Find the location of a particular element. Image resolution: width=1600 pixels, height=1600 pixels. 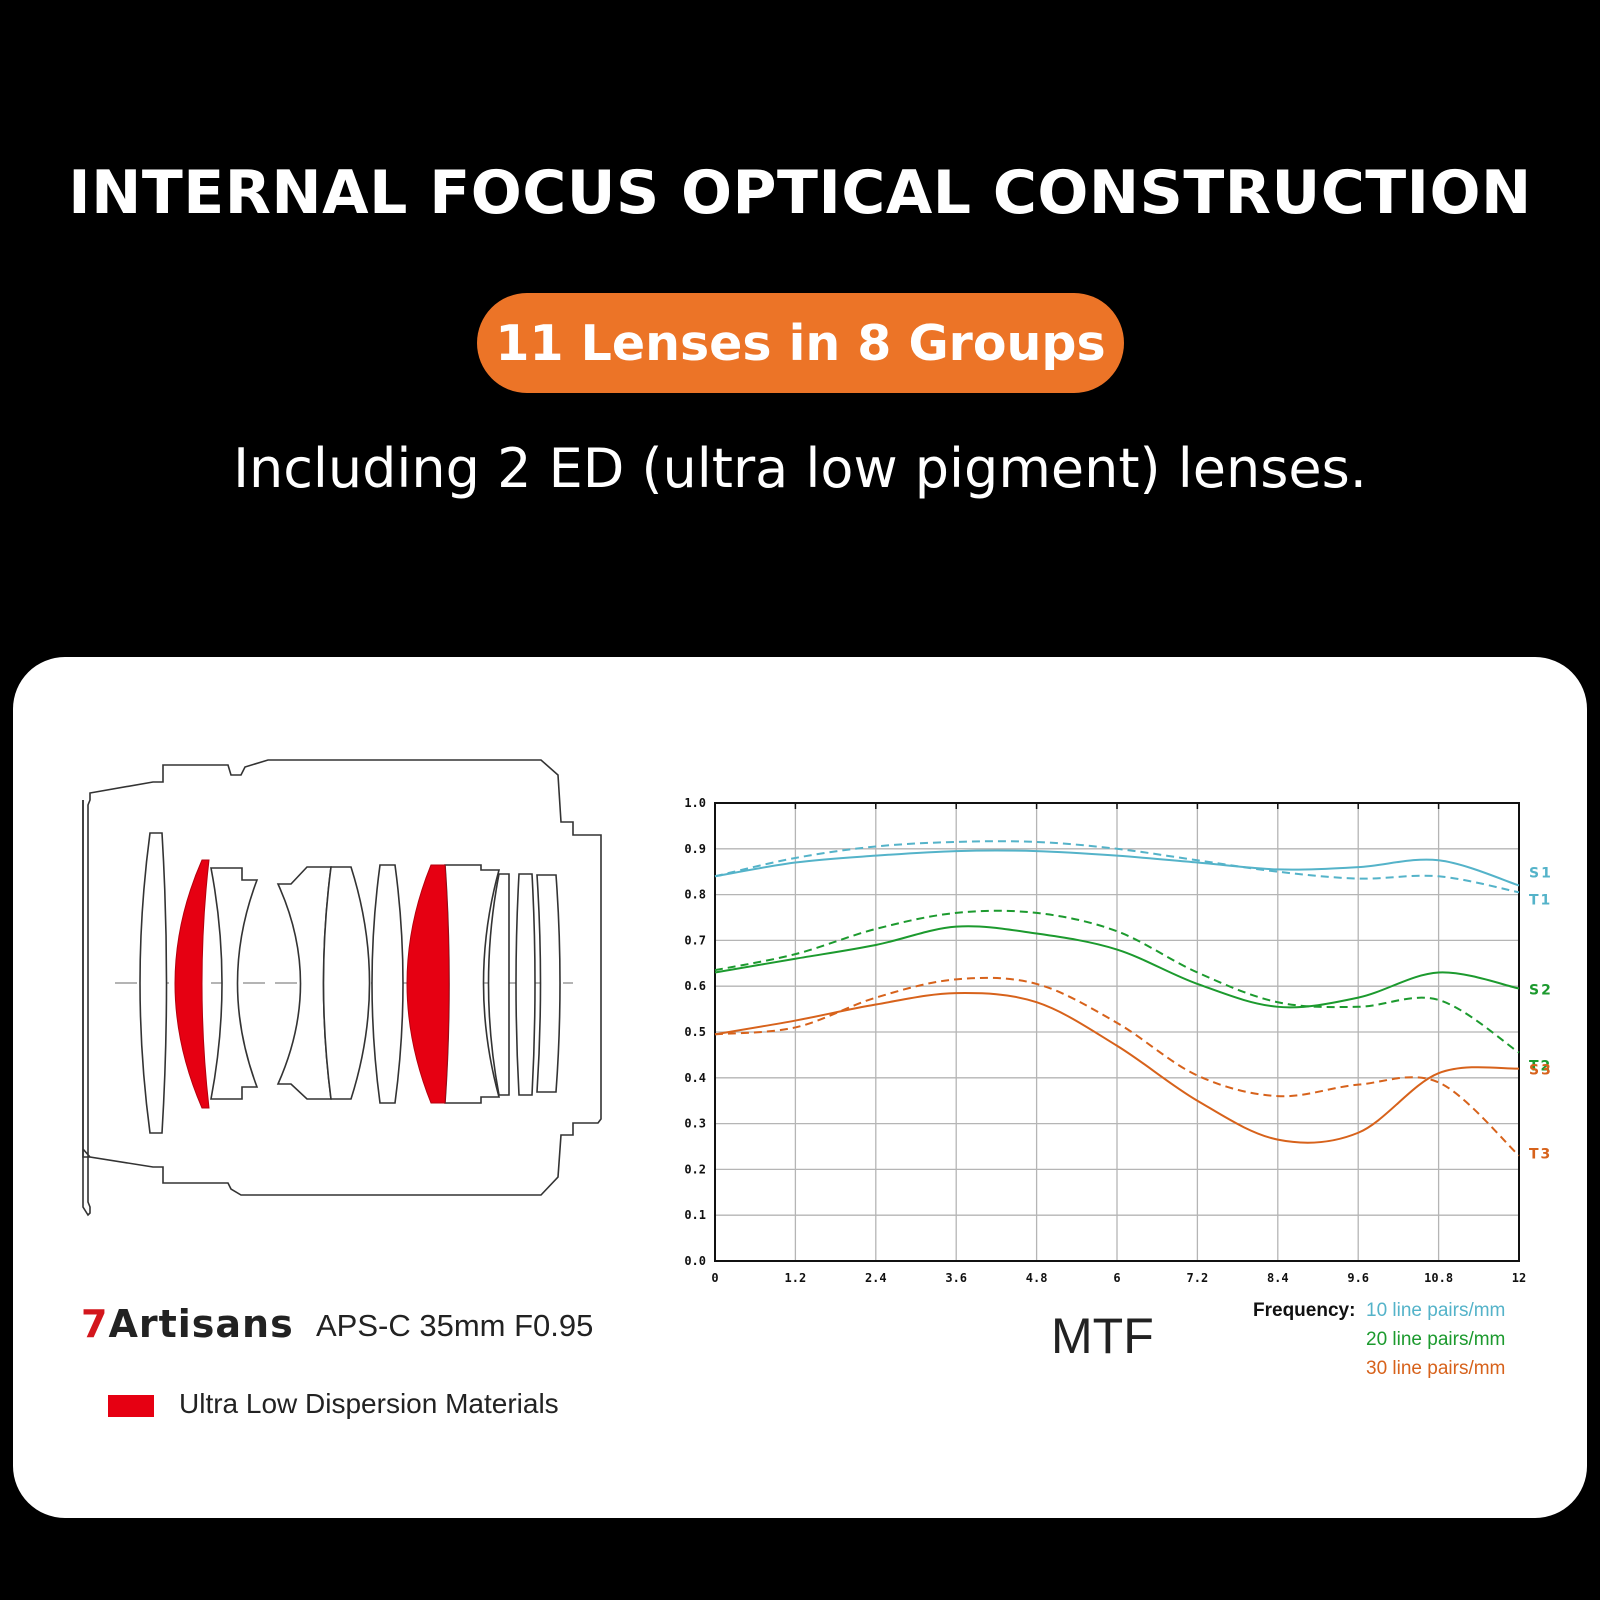

x-tick-label: 10.8 is located at coordinates (1438, 1278).